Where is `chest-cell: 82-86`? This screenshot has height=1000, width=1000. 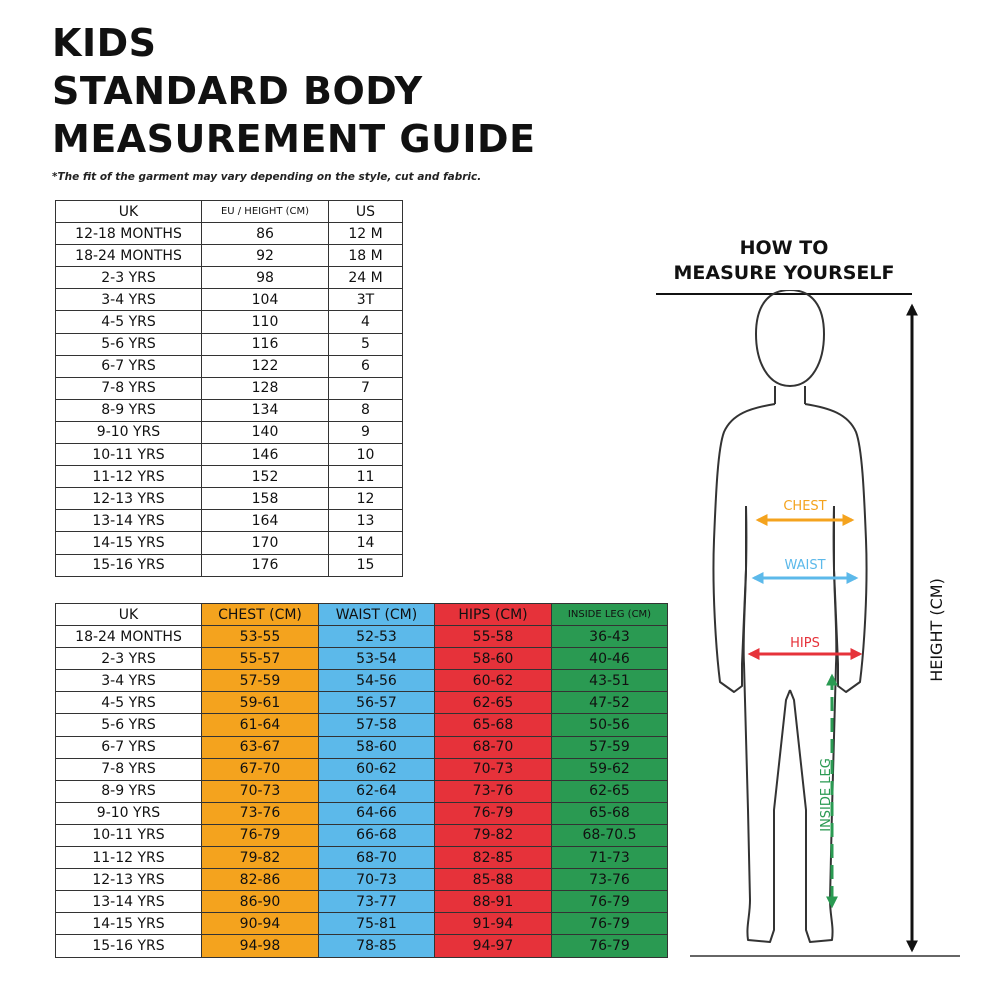 chest-cell: 82-86 is located at coordinates (260, 880).